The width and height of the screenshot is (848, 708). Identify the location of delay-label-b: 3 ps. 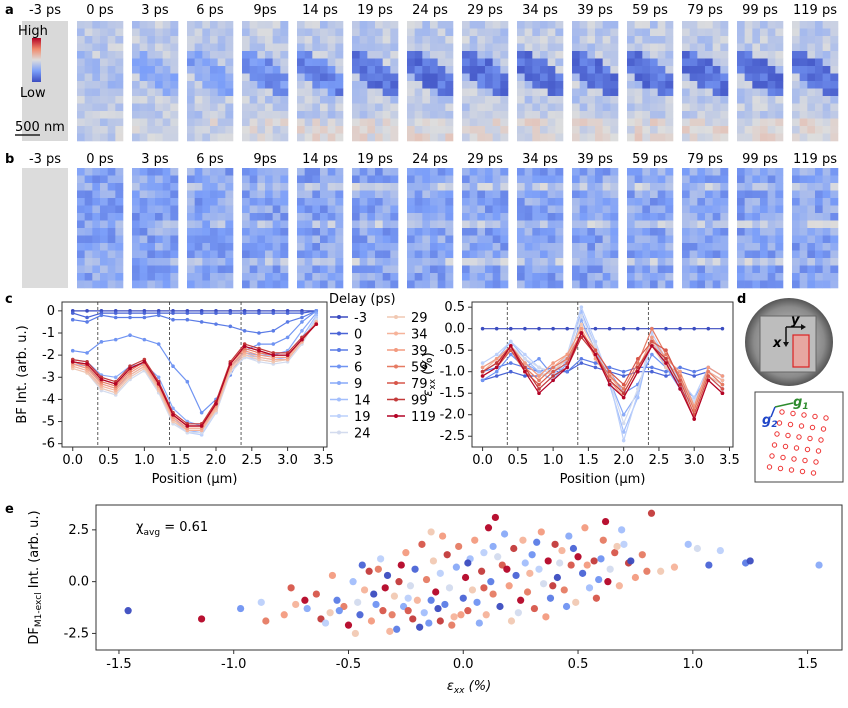
(155, 159).